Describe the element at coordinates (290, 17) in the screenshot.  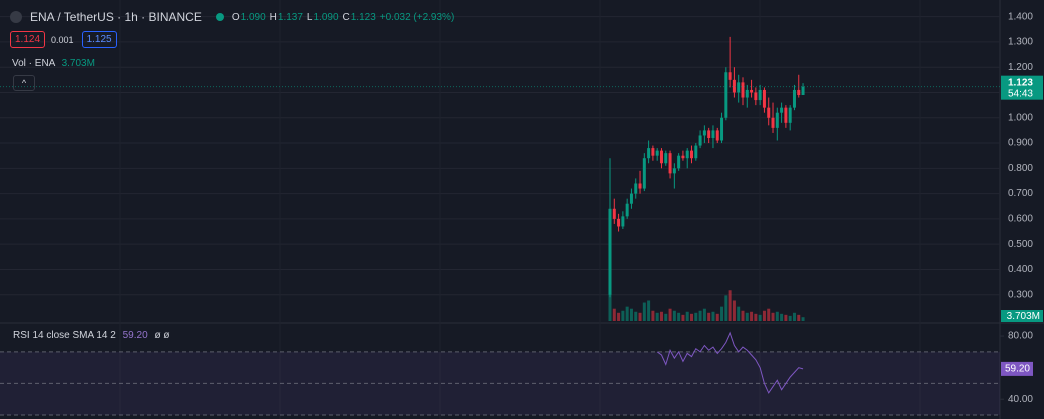
I see `ohlc-value: 1.137` at that location.